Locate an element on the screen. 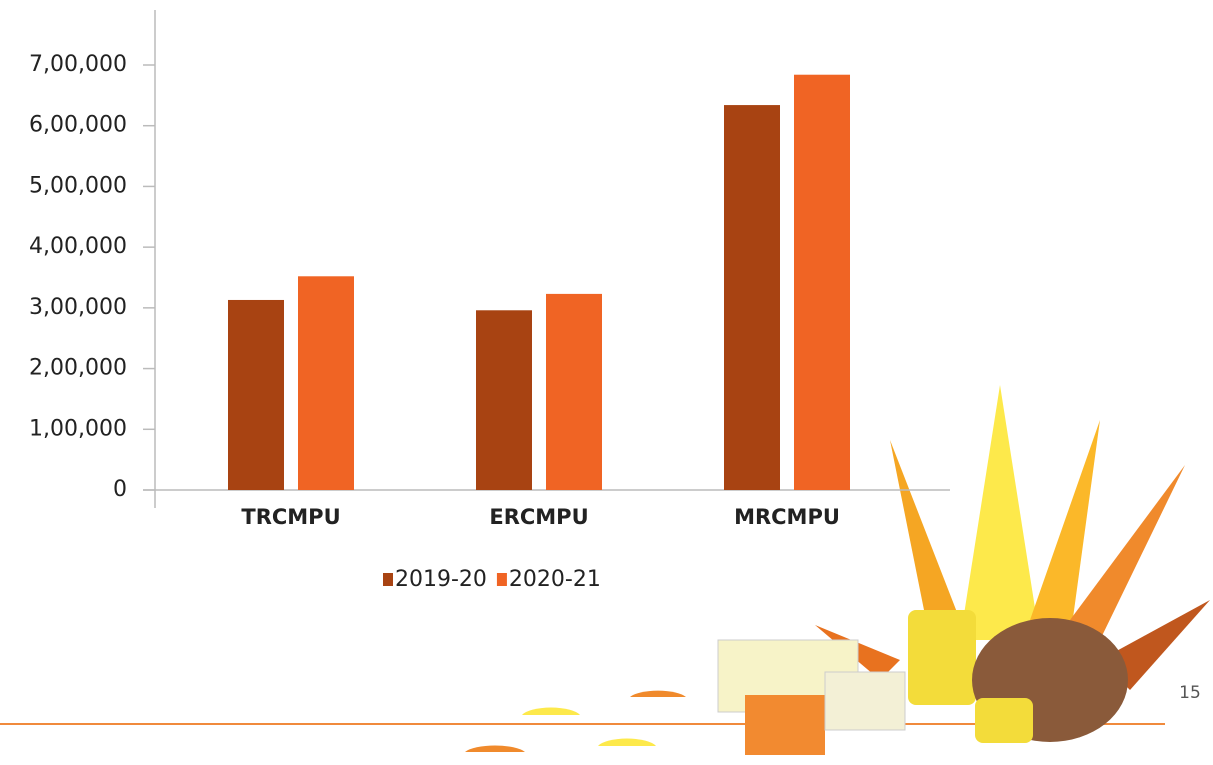 The image size is (1213, 765). y-tick-label: 4,00,000 is located at coordinates (78, 246).